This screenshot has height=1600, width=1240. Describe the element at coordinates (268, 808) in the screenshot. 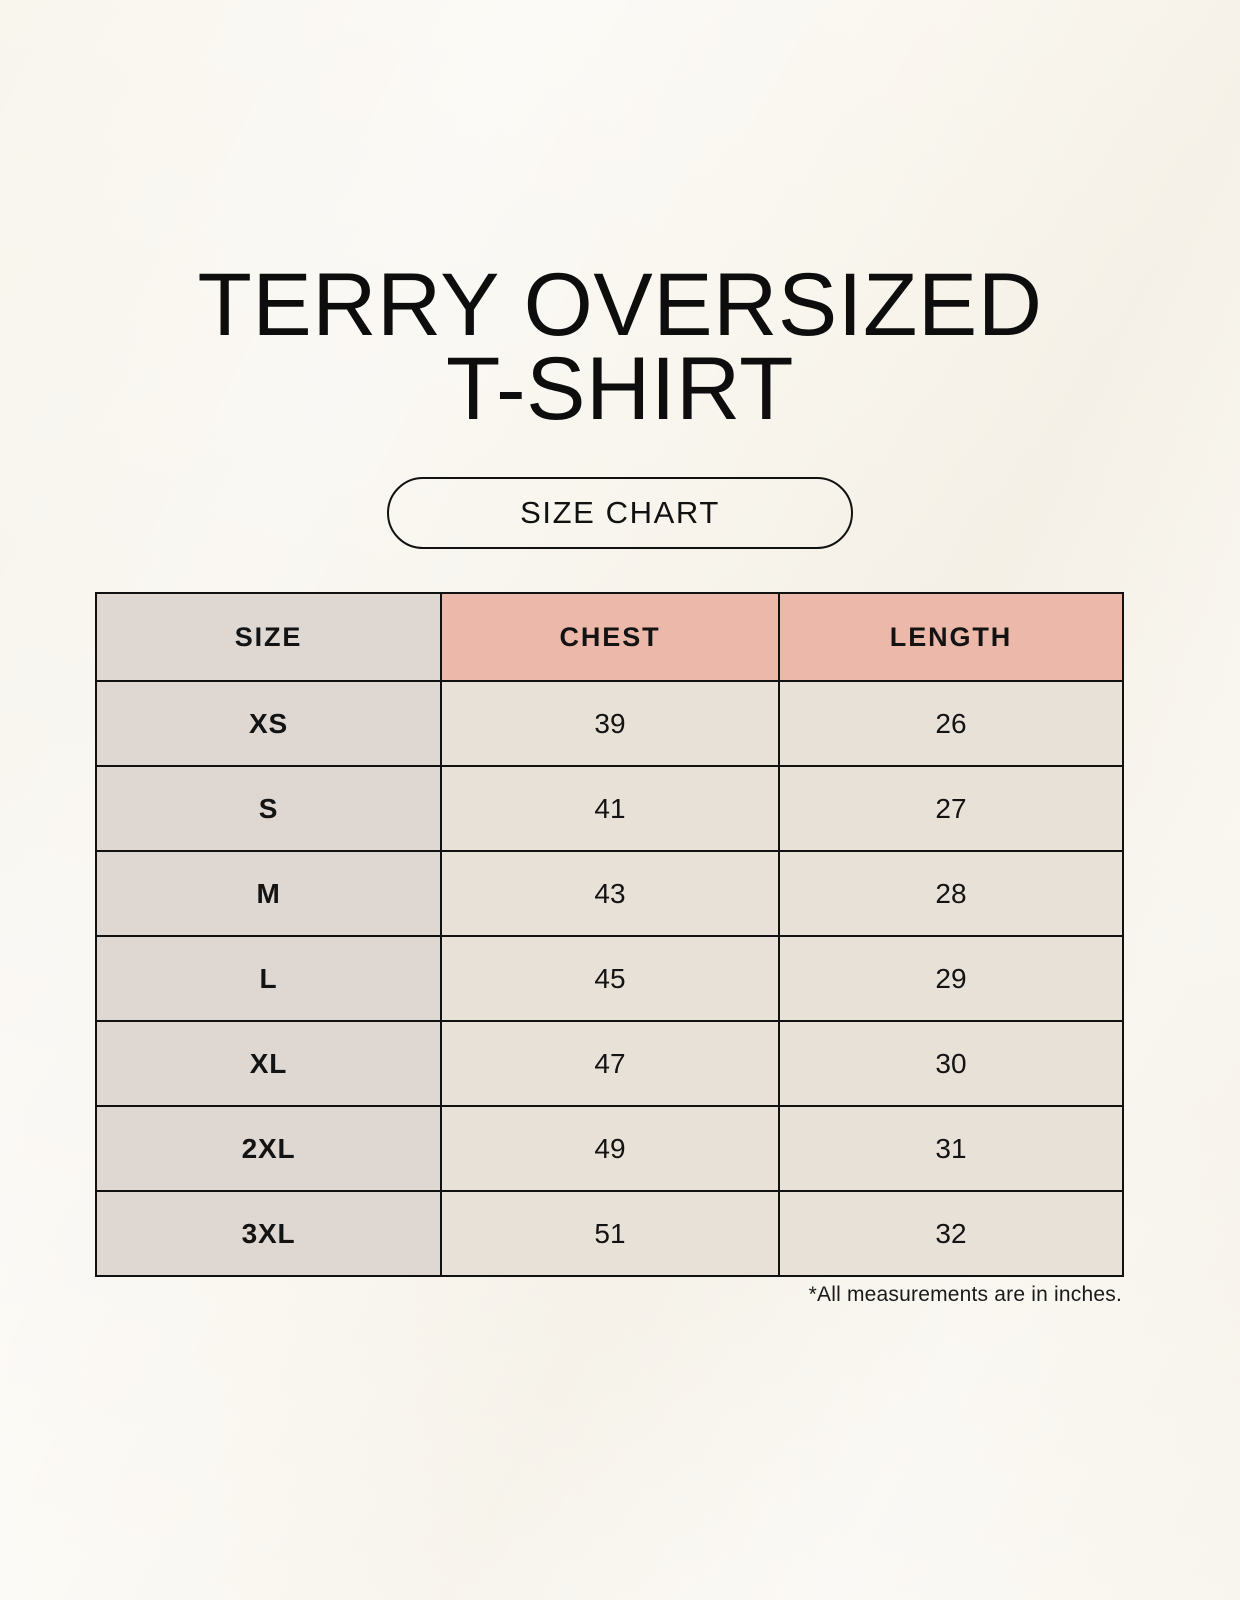

I see `cell-size: S` at that location.